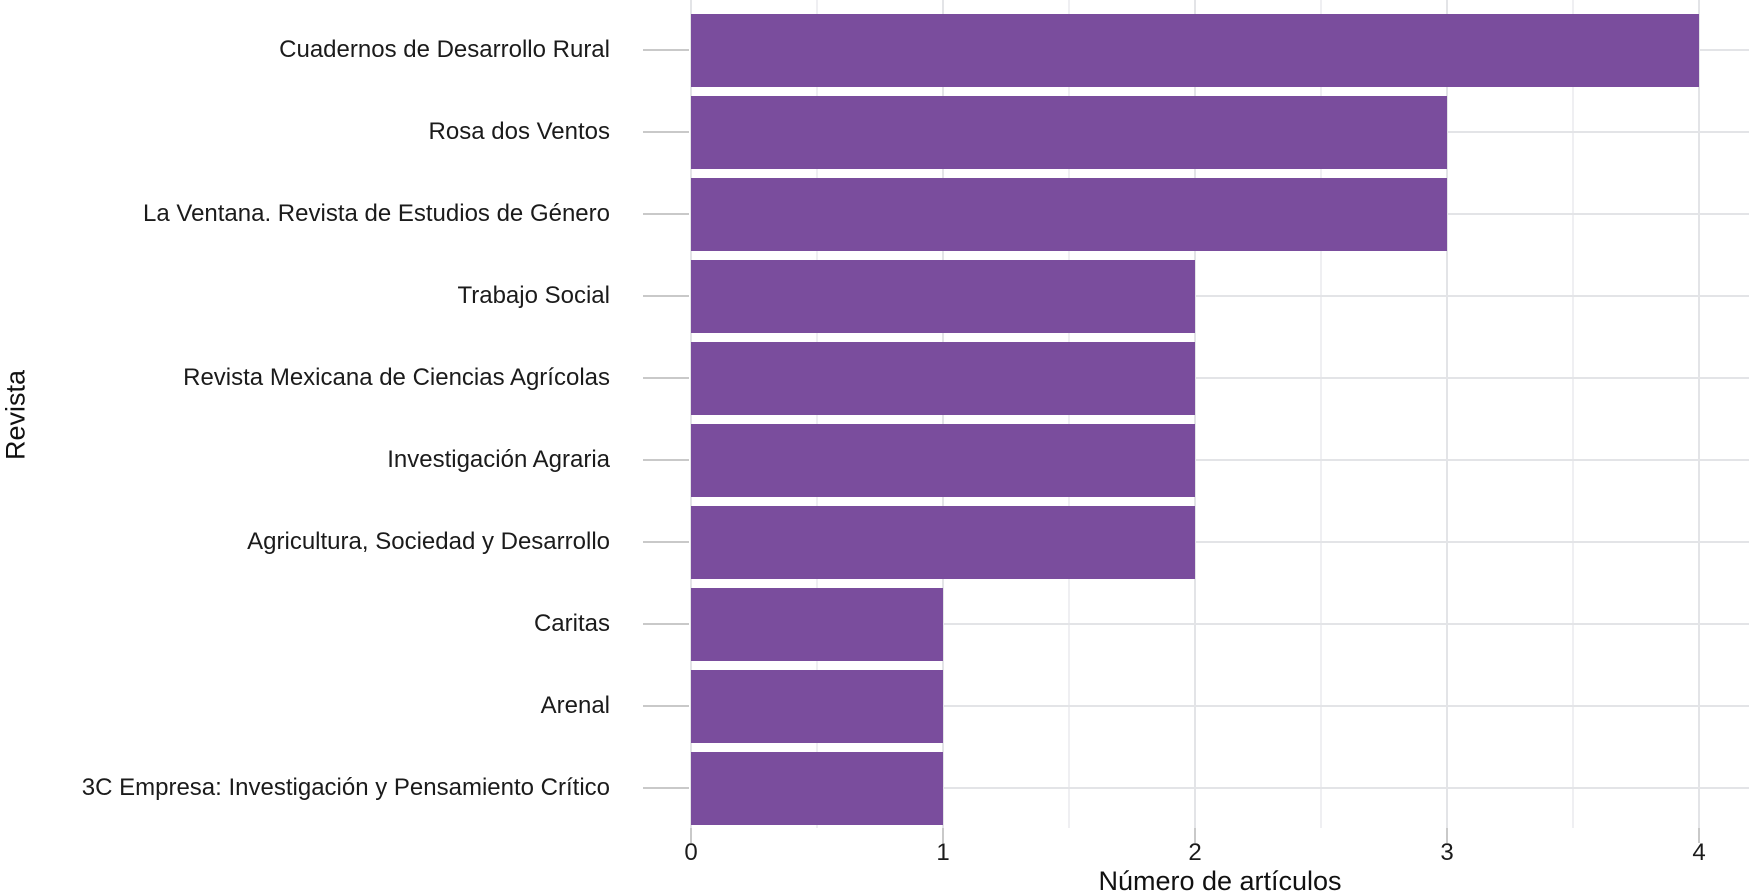  I want to click on x-axis-title: Número de artículos, so click(1220, 880).